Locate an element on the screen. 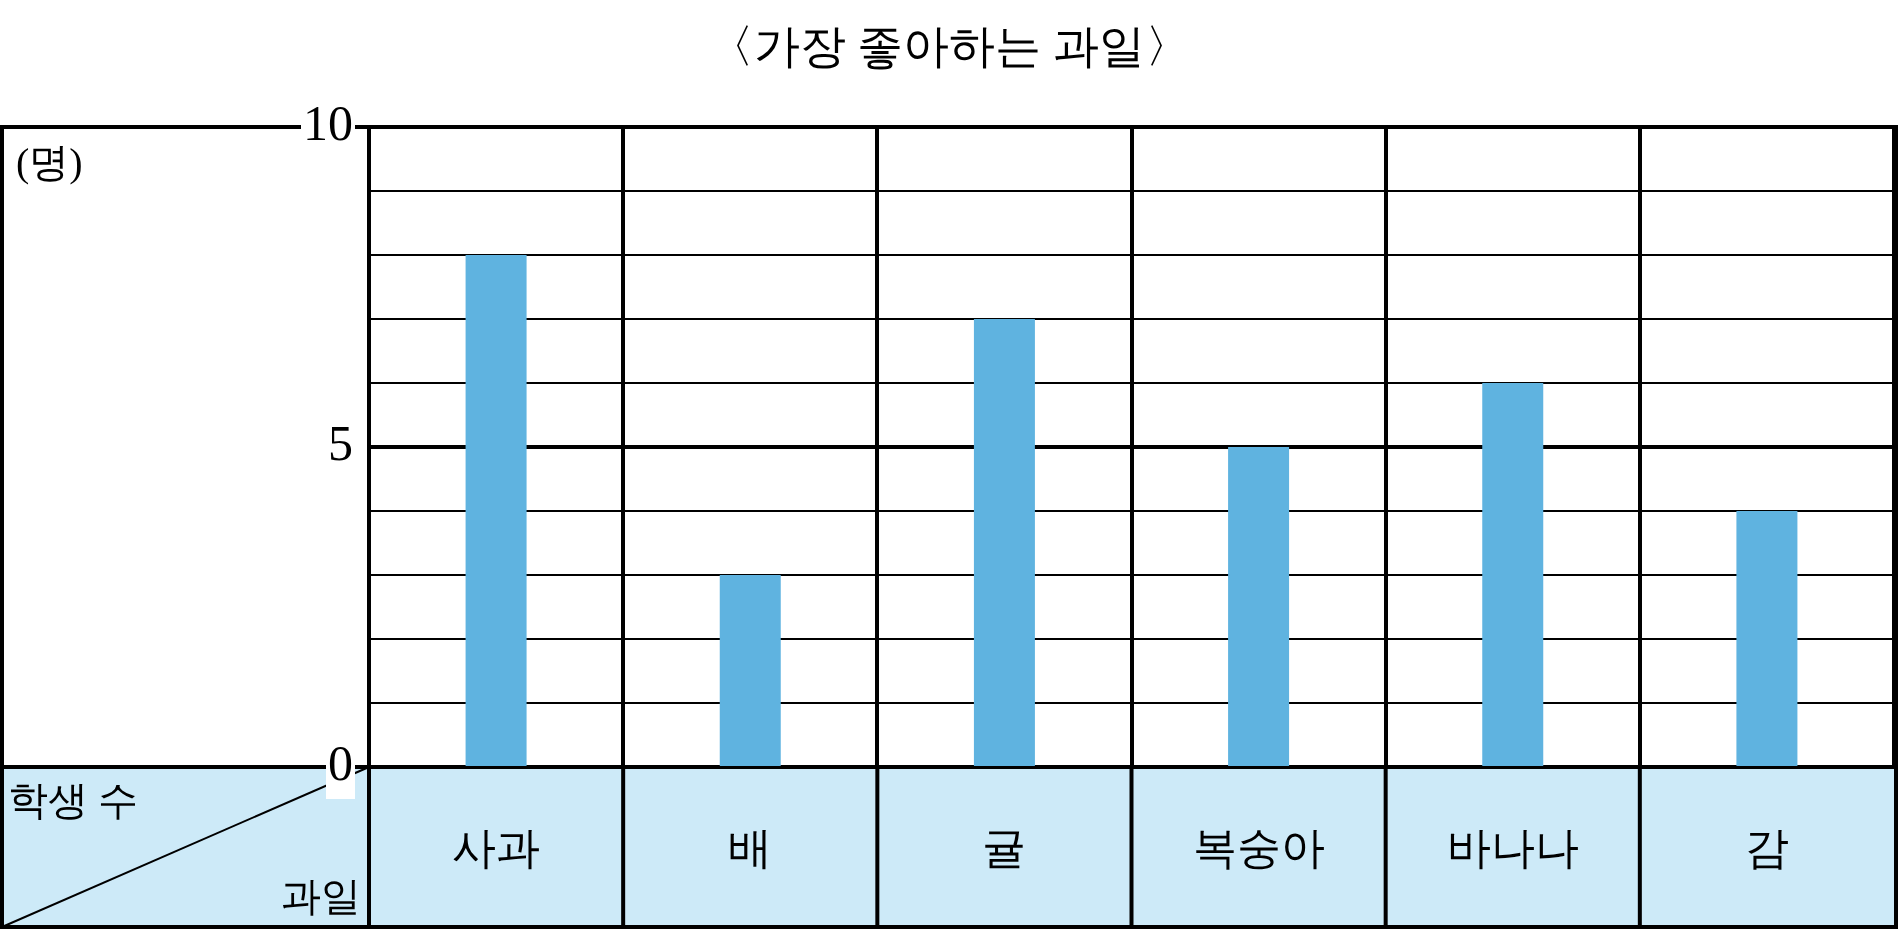  y-tick-label: 5 is located at coordinates (340, 443).